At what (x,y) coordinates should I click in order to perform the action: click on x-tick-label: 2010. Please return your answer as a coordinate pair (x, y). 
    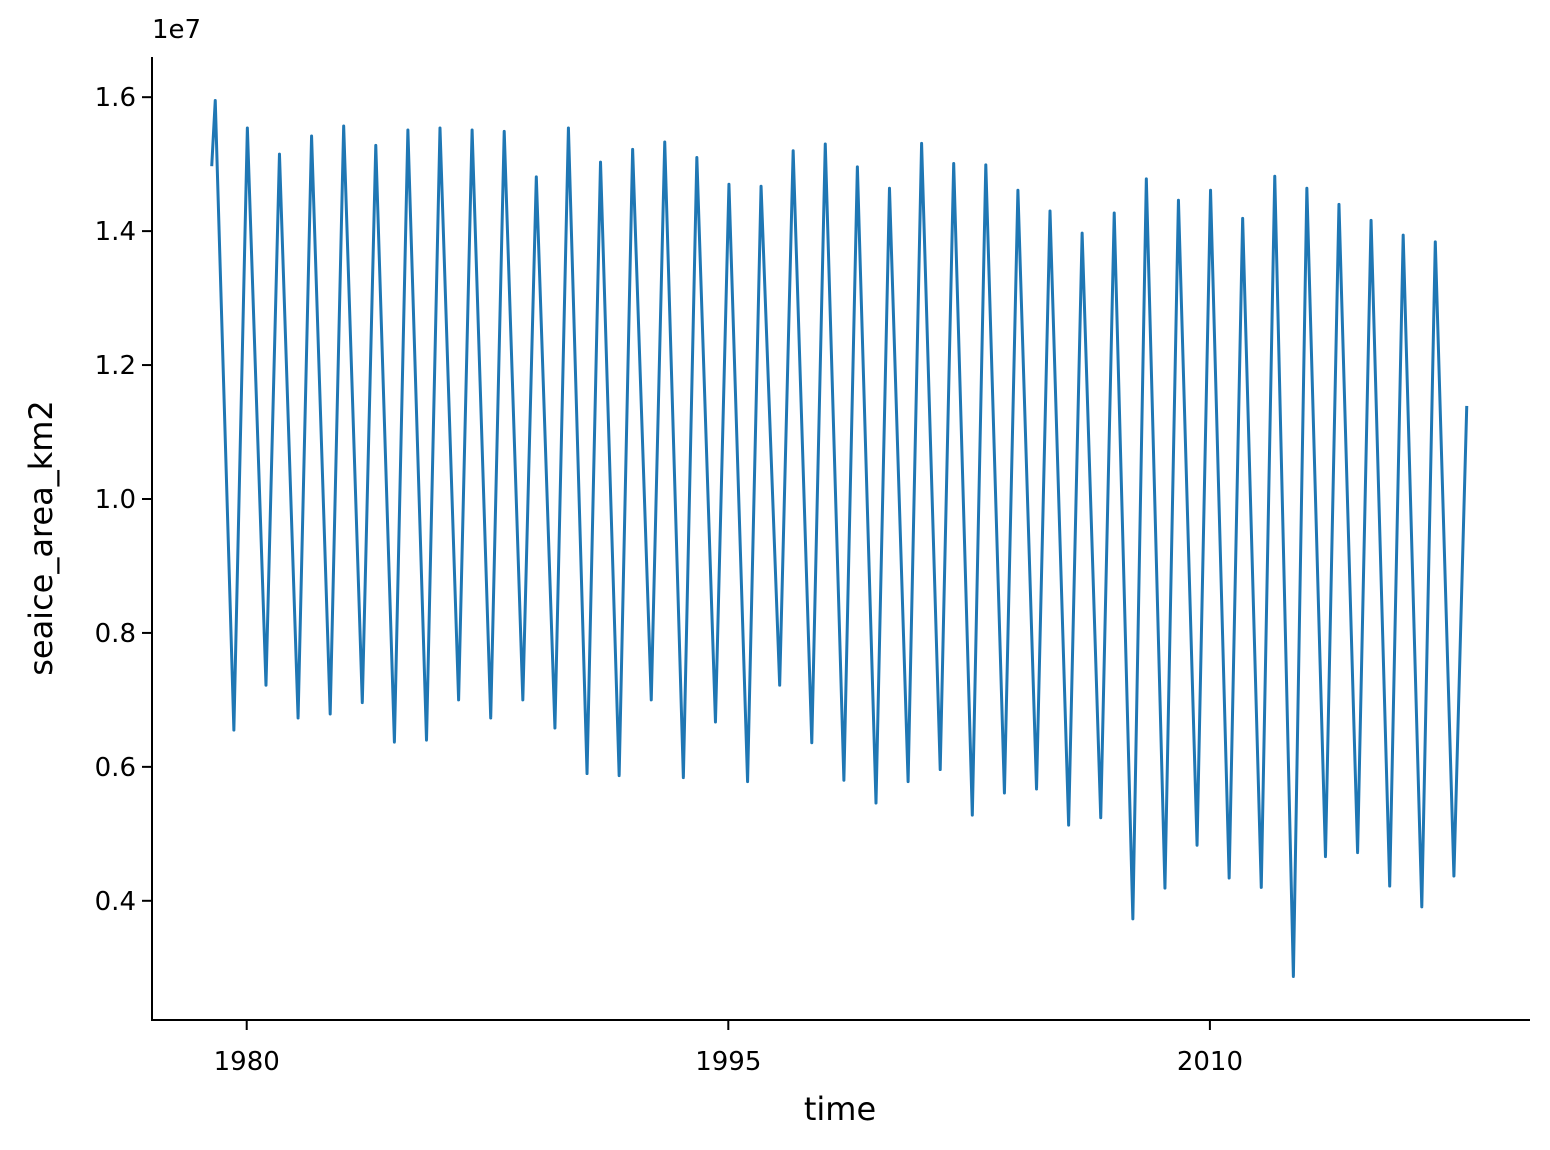
    Looking at the image, I should click on (1210, 1062).